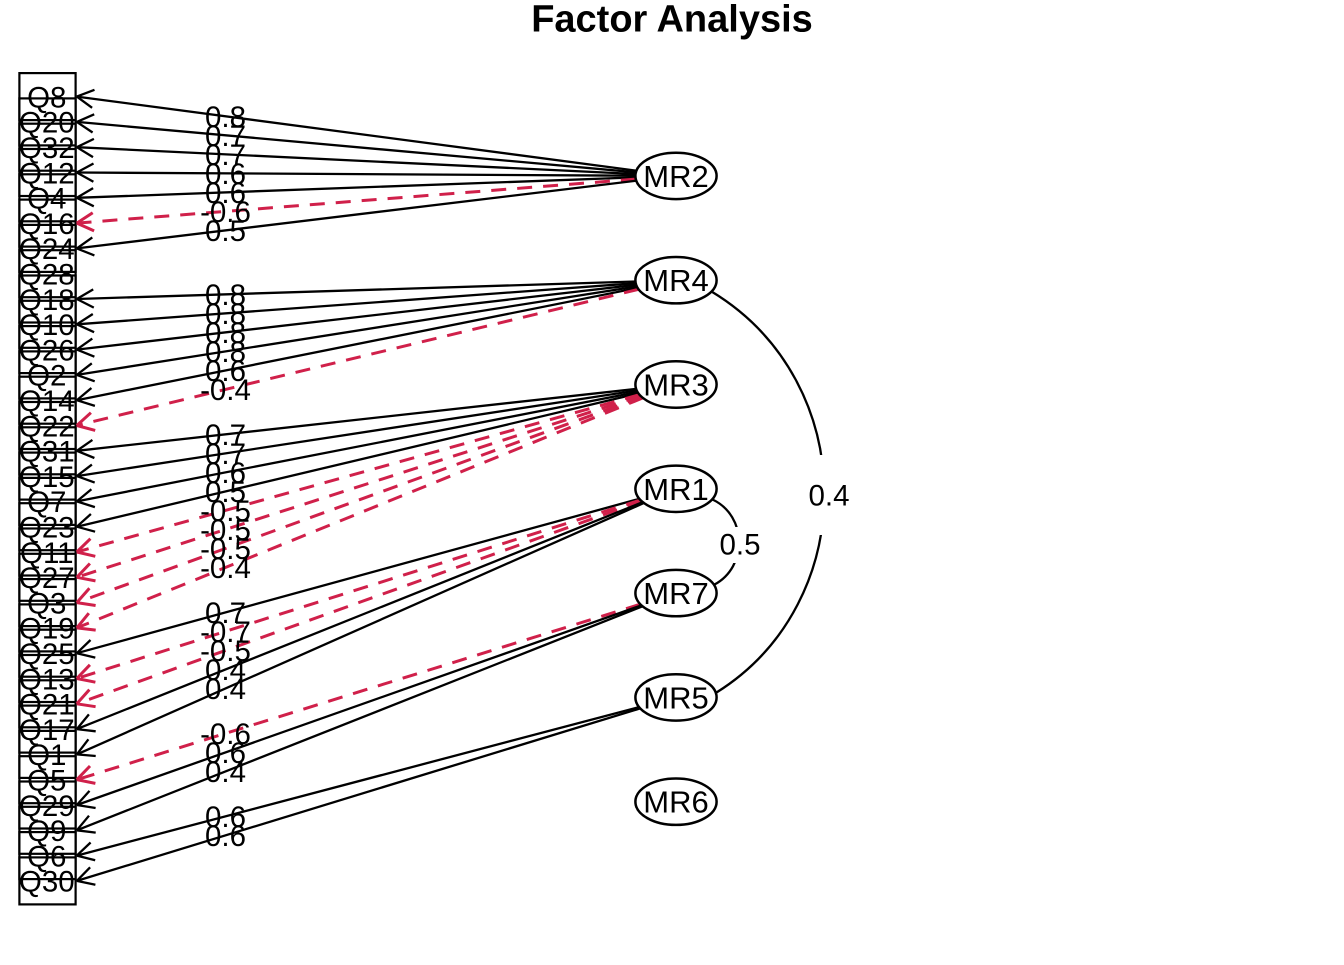 This screenshot has height=965, width=1344. What do you see at coordinates (47, 300) in the screenshot?
I see `svg-text: Q18` at bounding box center [47, 300].